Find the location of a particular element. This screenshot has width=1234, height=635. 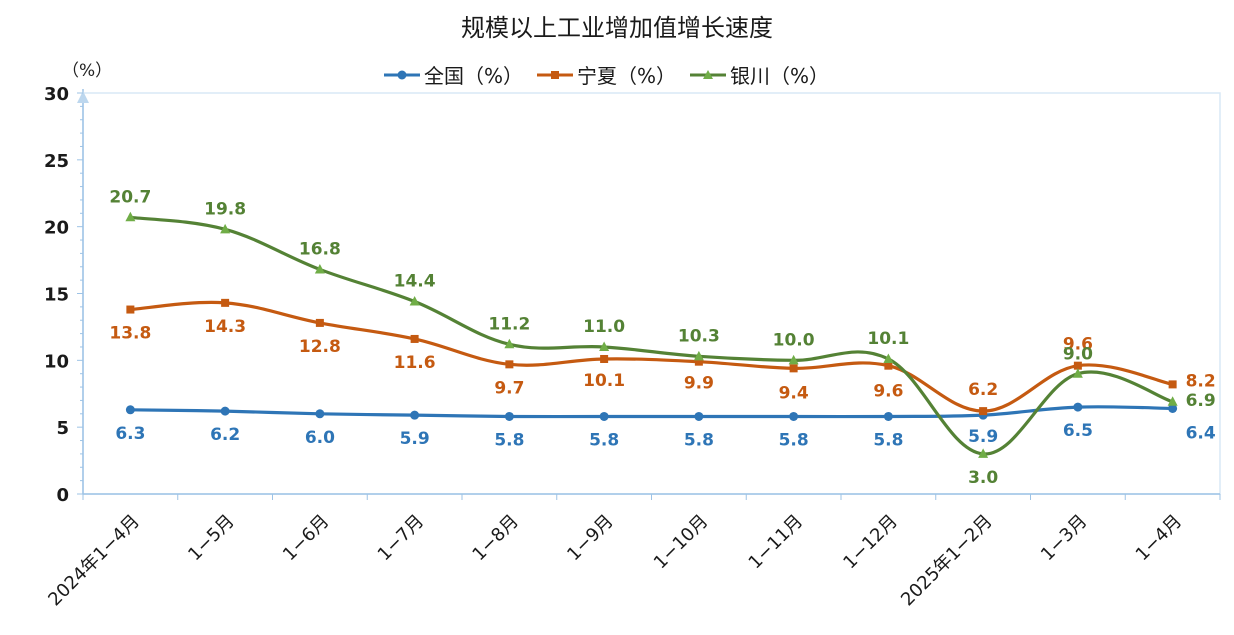

chart-title: 规模以上工业增加值增长速度 is located at coordinates (617, 28).